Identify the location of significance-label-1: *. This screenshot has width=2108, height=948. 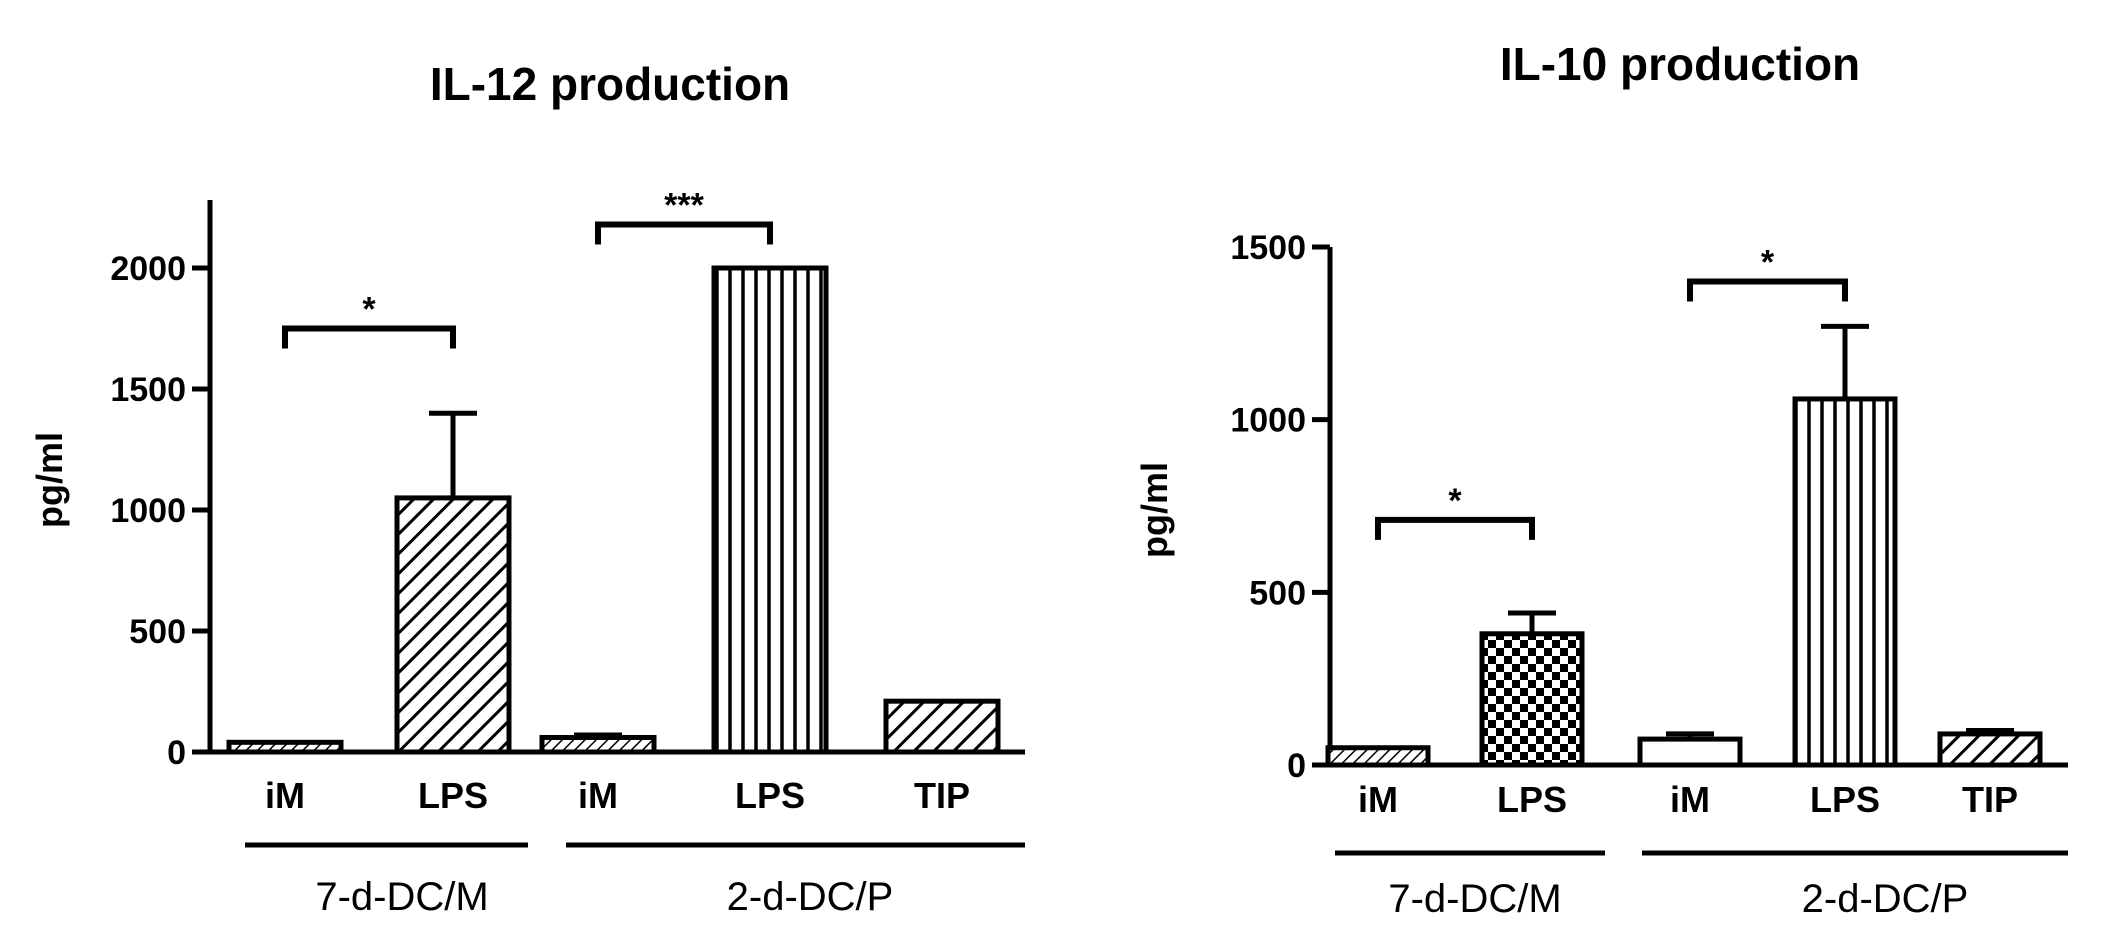
(1768, 263).